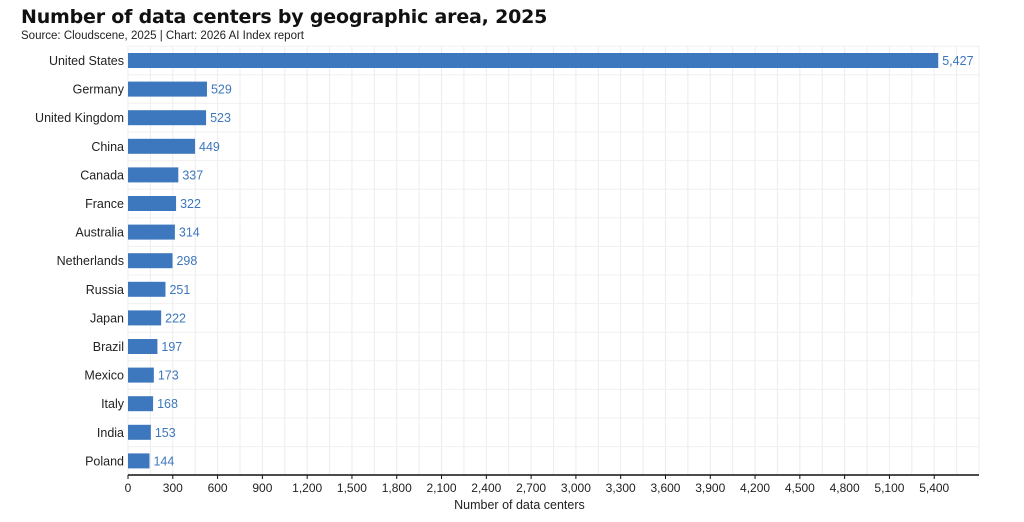 Image resolution: width=1024 pixels, height=522 pixels. Describe the element at coordinates (442, 488) in the screenshot. I see `x-tick-label: 2,100` at that location.